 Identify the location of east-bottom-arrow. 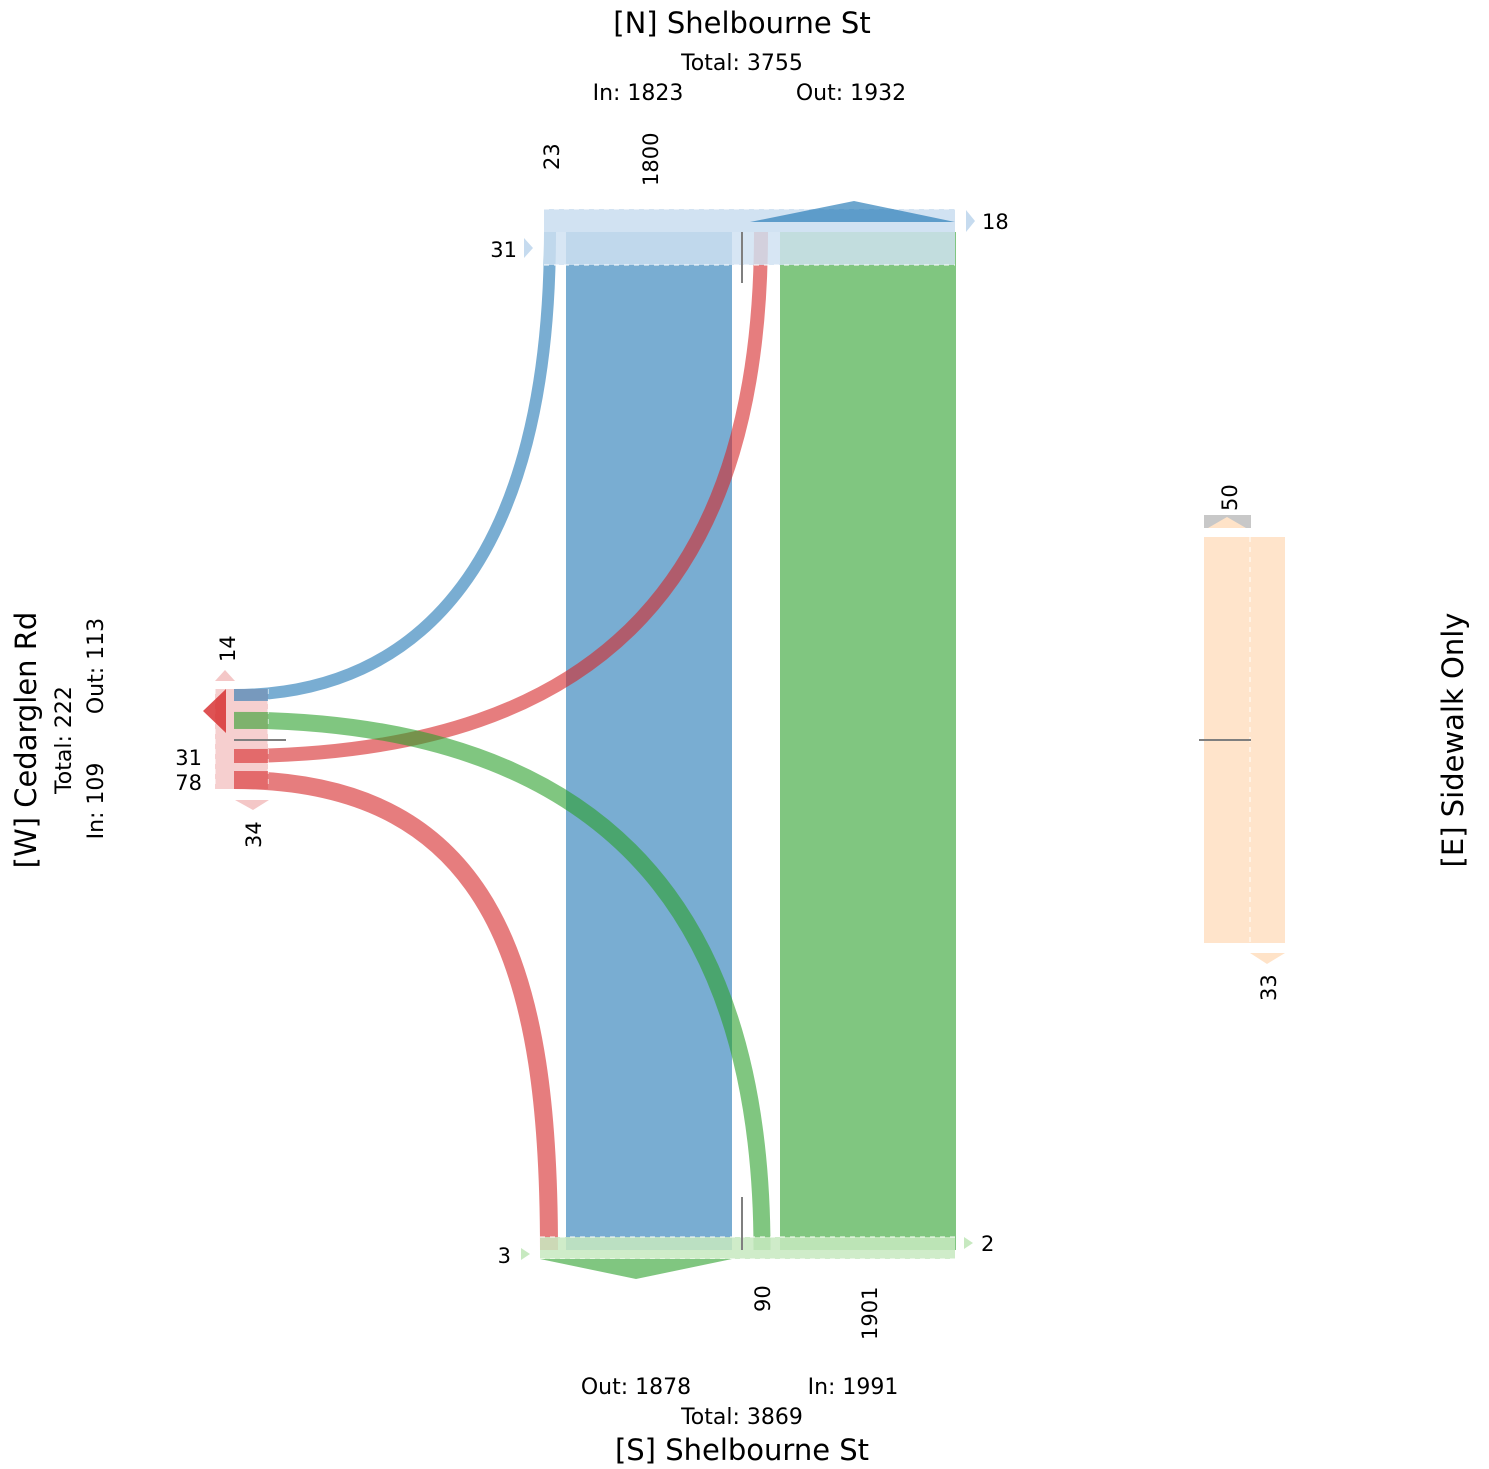
(1267, 958).